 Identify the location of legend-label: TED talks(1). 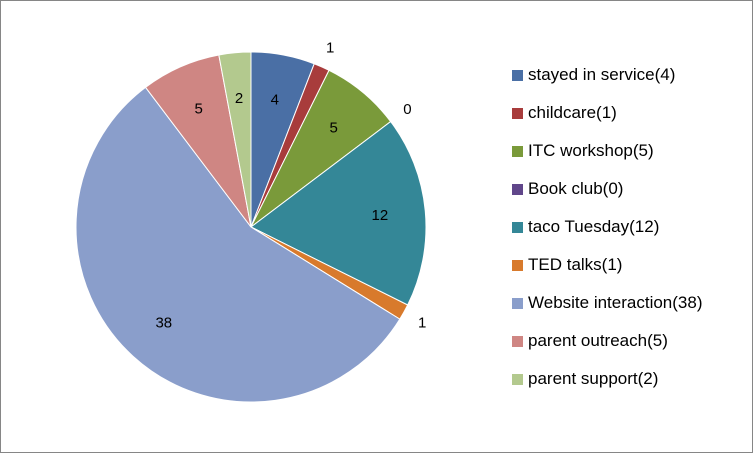
(575, 264).